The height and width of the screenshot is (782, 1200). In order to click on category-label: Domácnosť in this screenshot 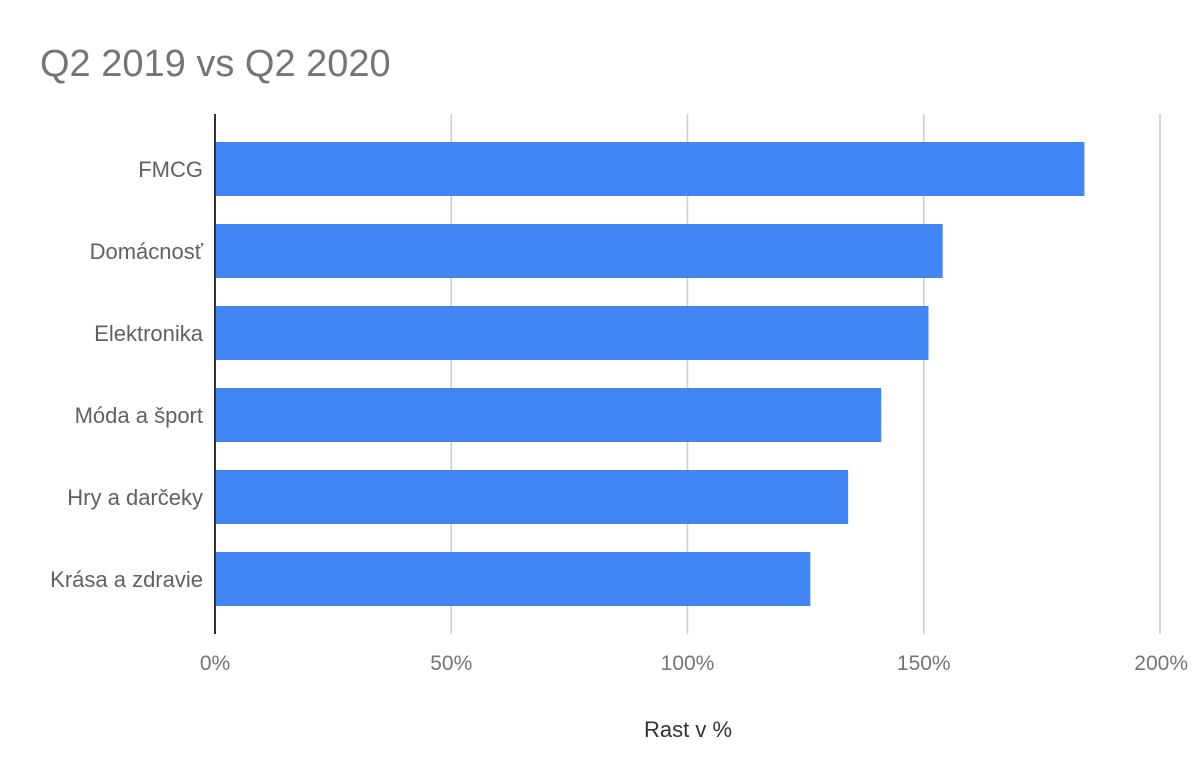, I will do `click(147, 251)`.